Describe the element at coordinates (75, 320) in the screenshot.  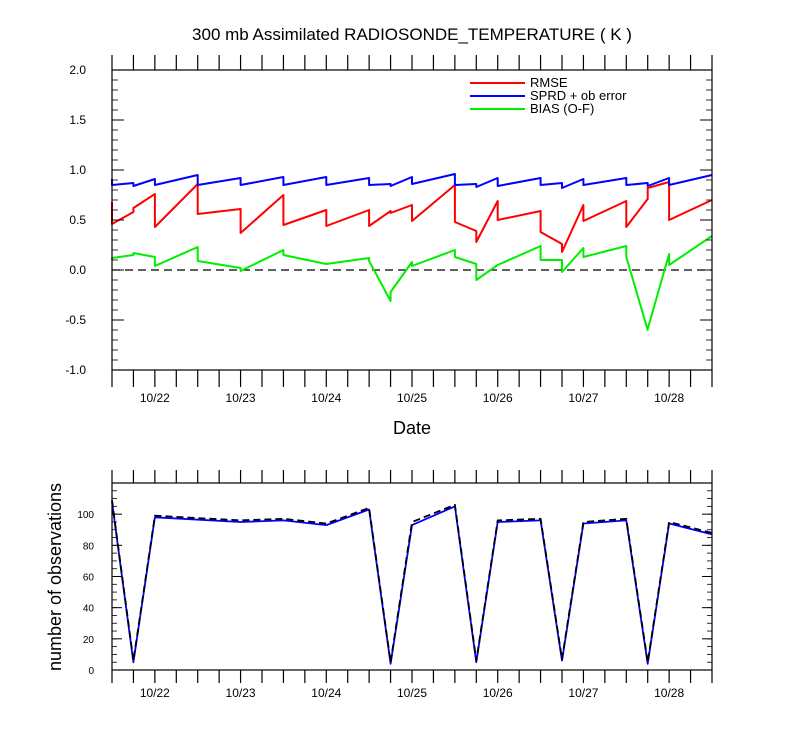
I see `y-tick-label: -0.5` at that location.